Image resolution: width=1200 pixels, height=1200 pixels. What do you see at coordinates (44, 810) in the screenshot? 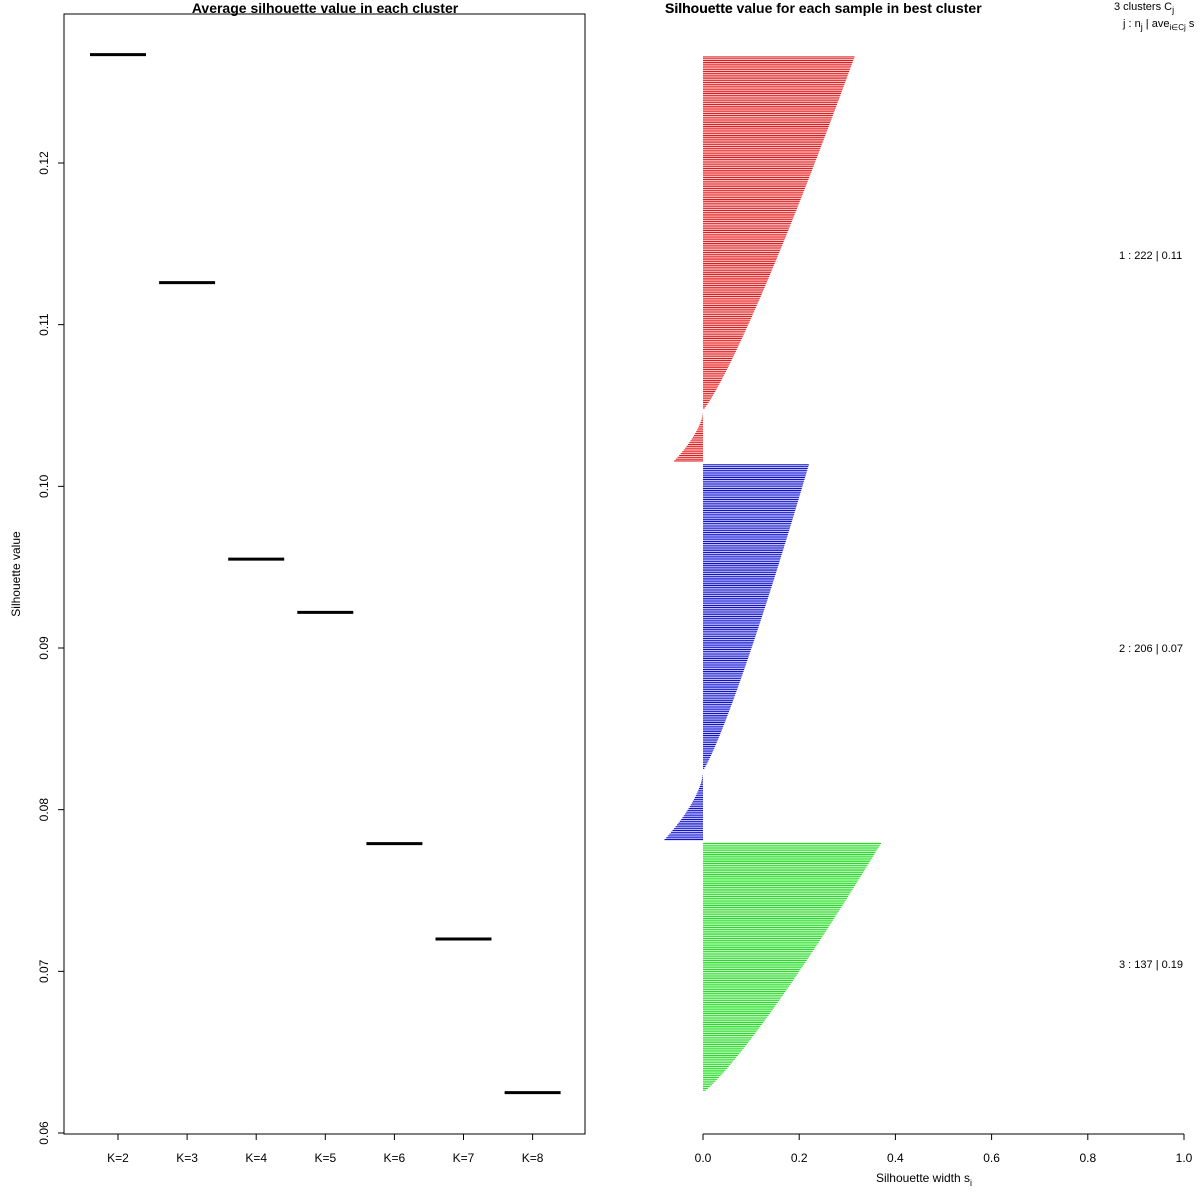
I see `y-tick-label: 0.08` at bounding box center [44, 810].